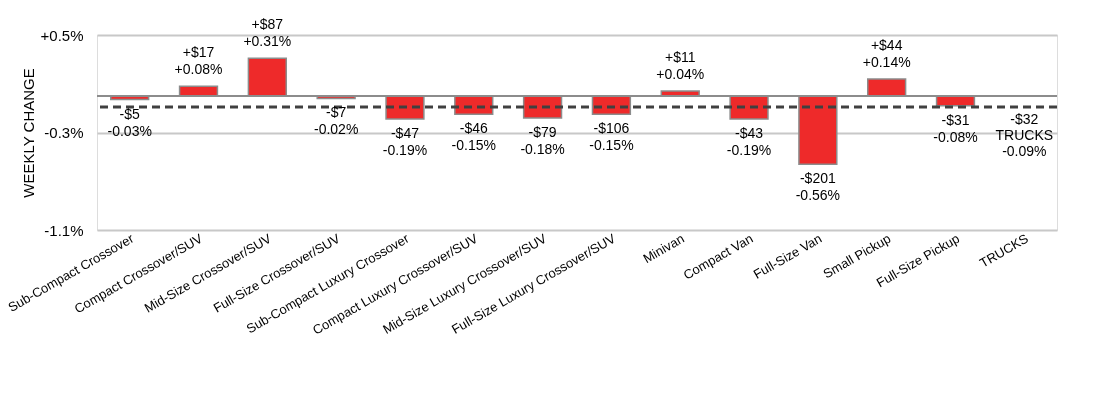 This screenshot has height=401, width=1110. Describe the element at coordinates (405, 142) in the screenshot. I see `data-label: -$47 -0.19%` at that location.